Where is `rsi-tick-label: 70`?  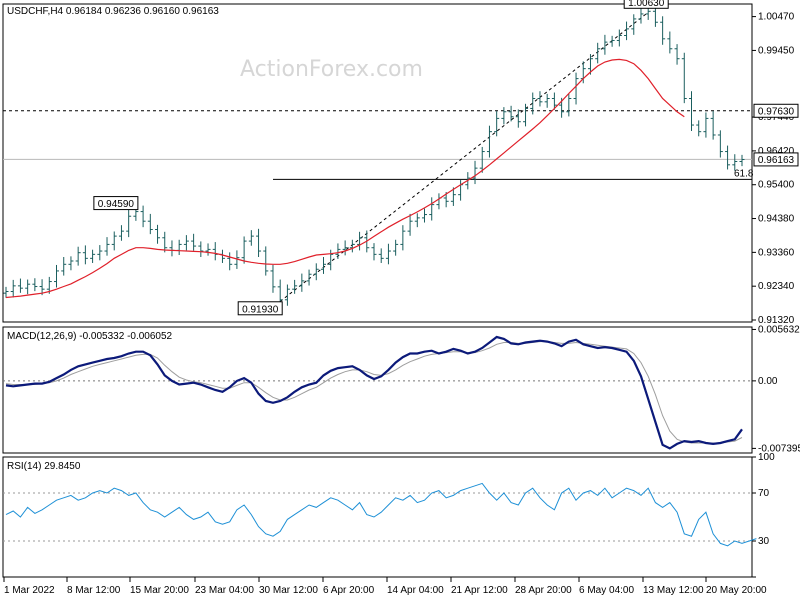 rsi-tick-label: 70 is located at coordinates (764, 493).